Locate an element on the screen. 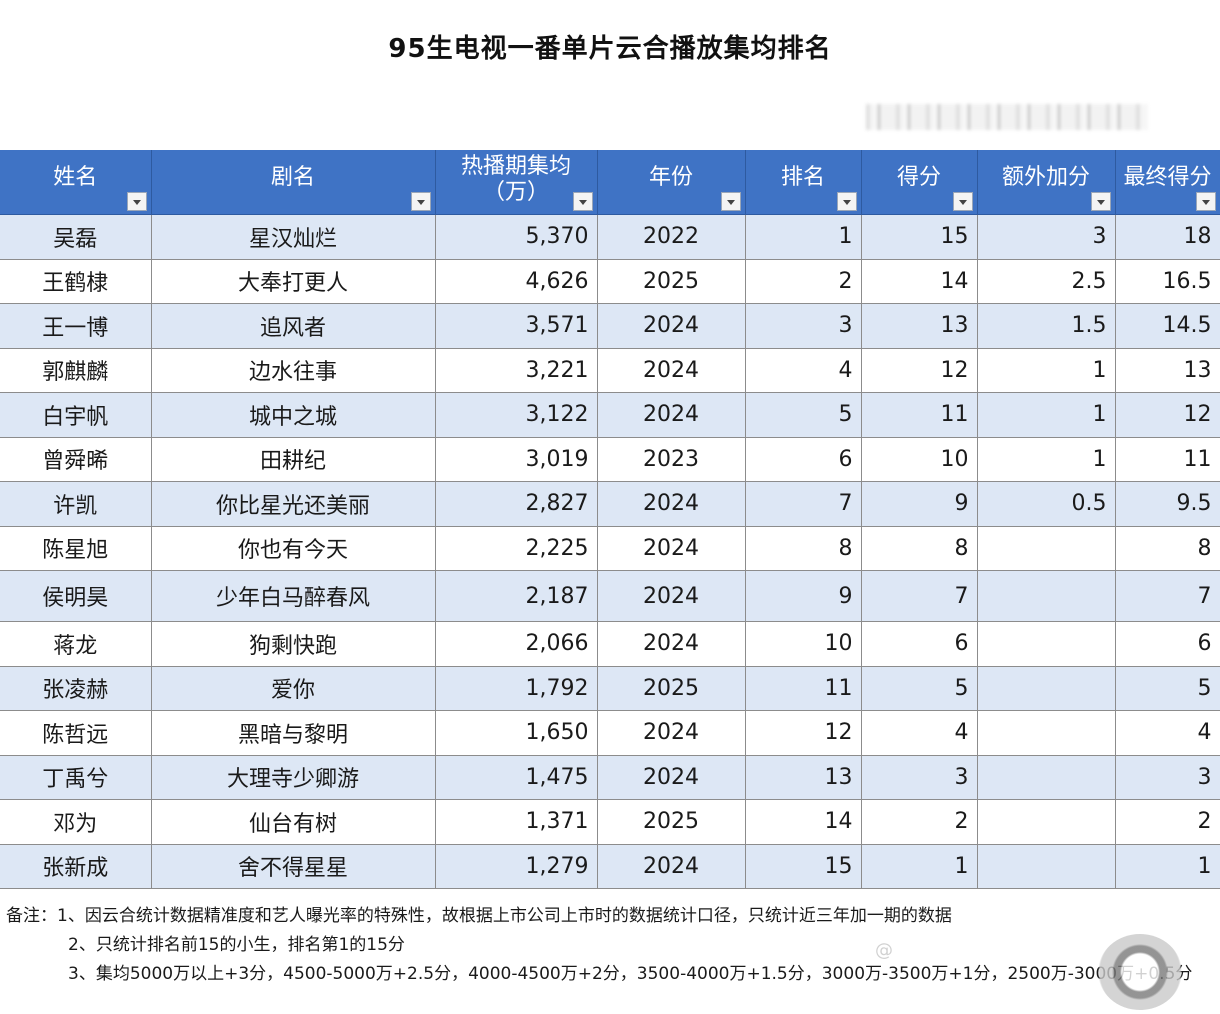 The image size is (1220, 1014). cell-score: 6 is located at coordinates (919, 644).